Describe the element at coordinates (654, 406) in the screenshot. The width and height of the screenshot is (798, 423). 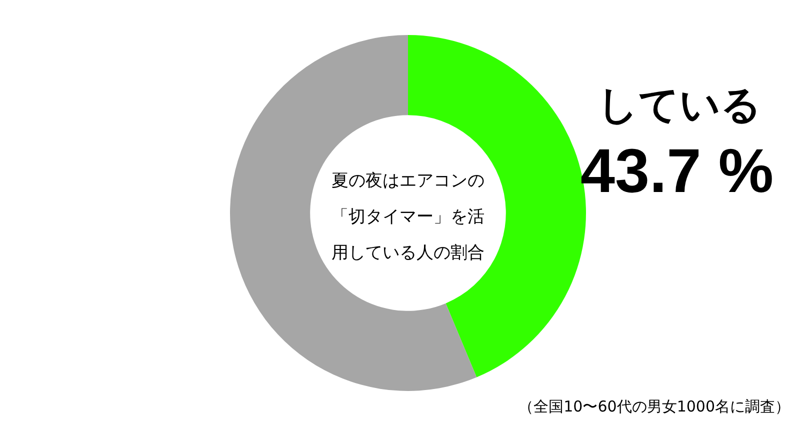
I see `text: （全国10〜60代の男女1000名に調査）` at that location.